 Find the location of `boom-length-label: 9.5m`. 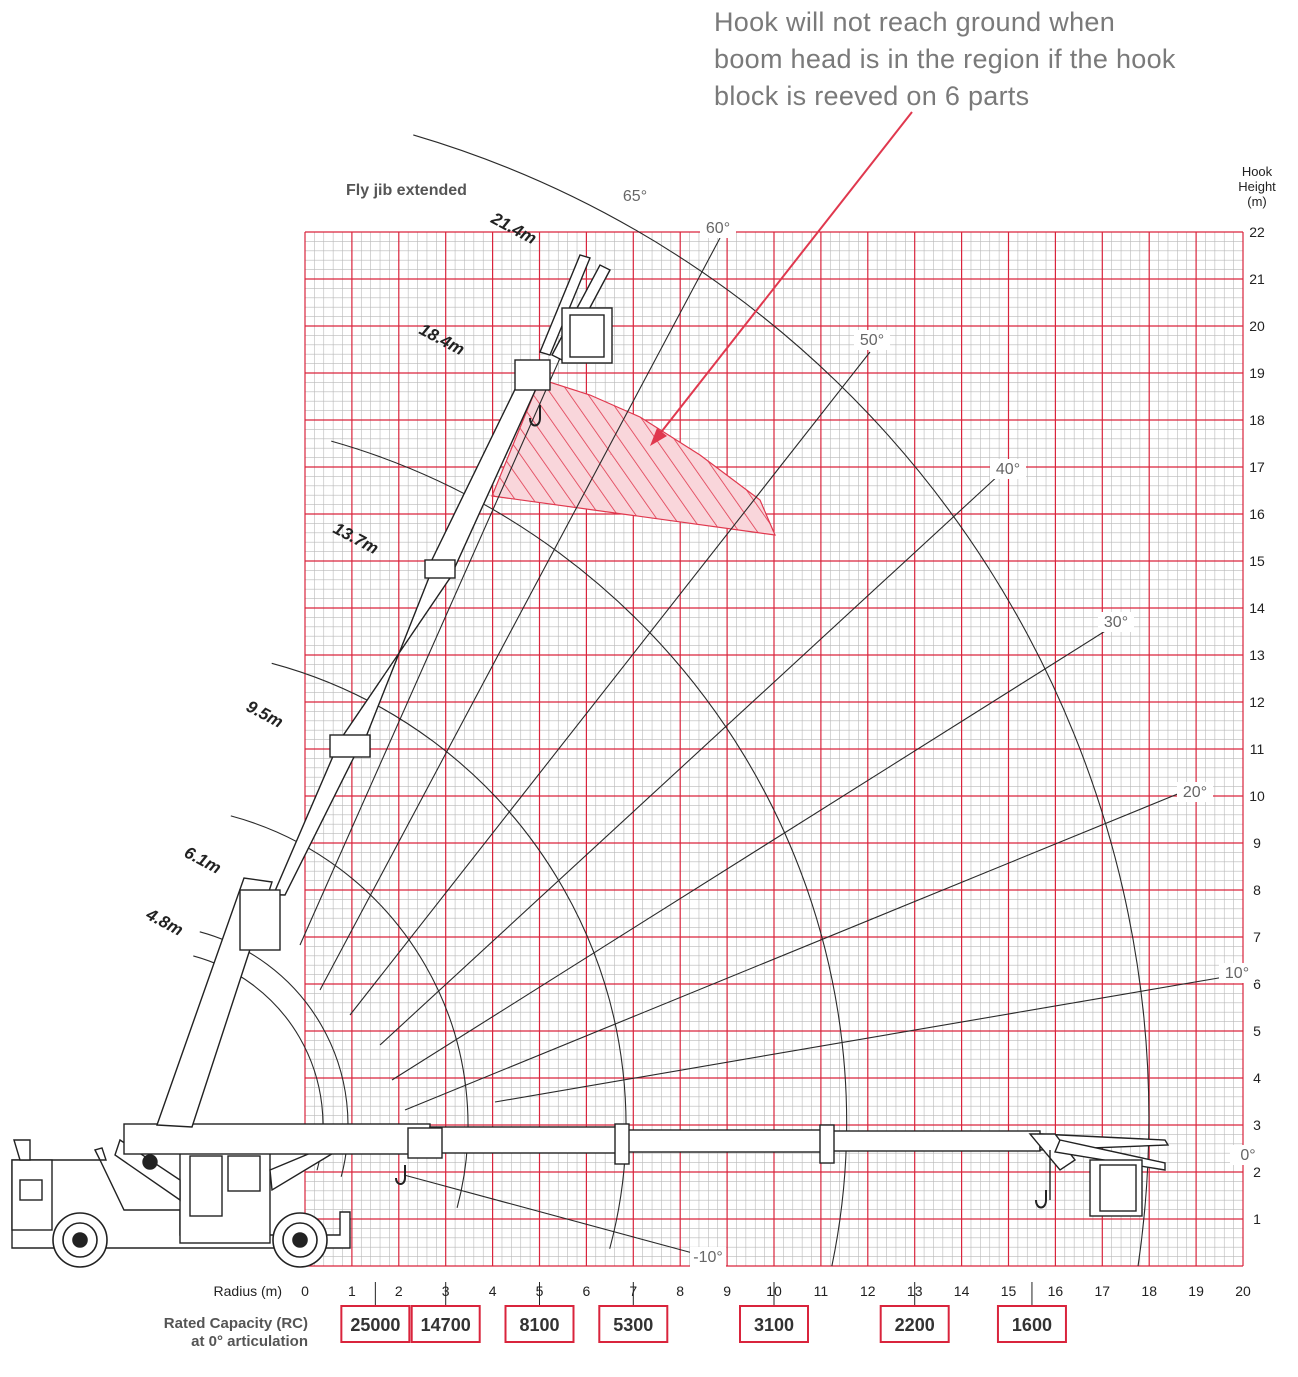

boom-length-label: 9.5m is located at coordinates (264, 714).